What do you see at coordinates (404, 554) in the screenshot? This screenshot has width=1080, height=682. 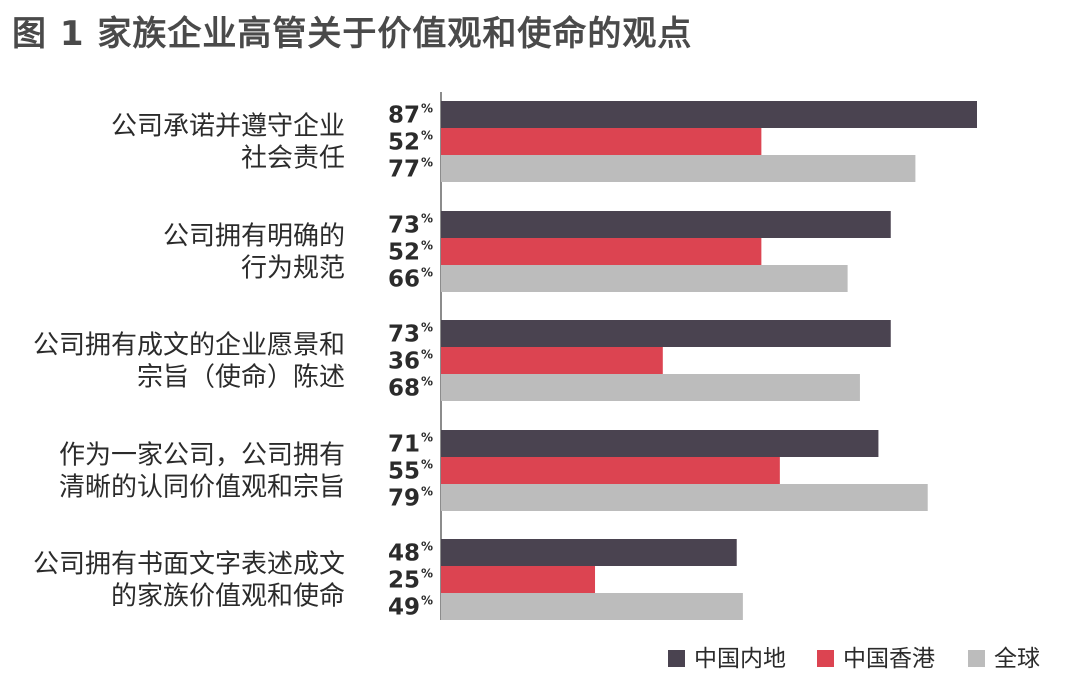 I see `data-label: 48` at bounding box center [404, 554].